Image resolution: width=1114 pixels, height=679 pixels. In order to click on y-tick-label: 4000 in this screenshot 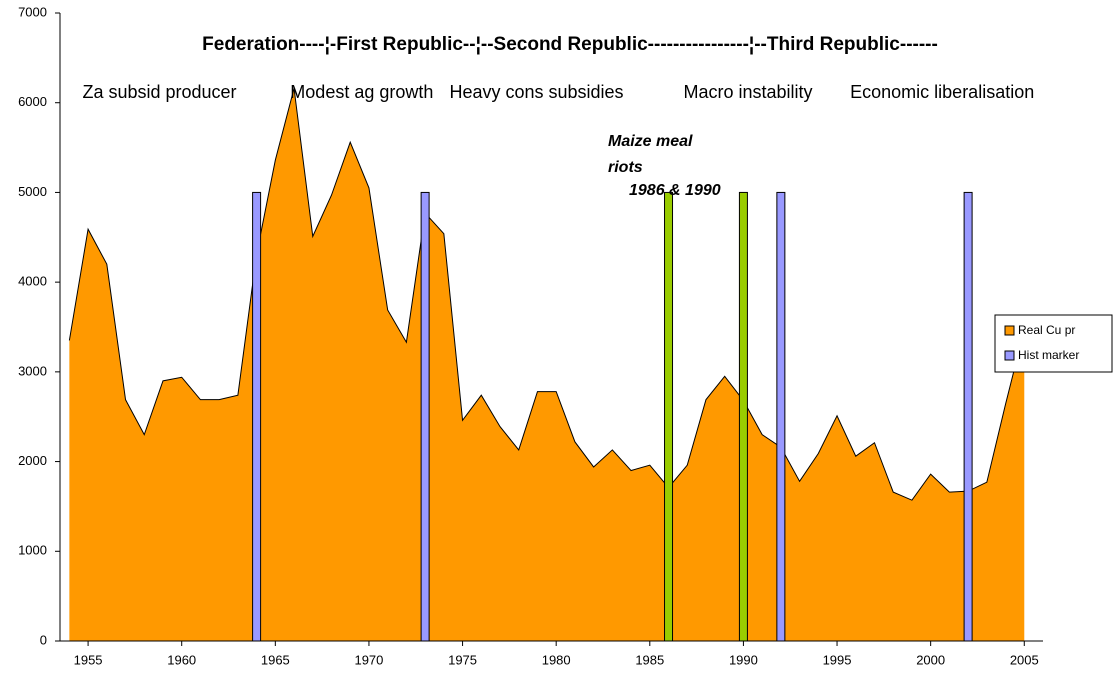, I will do `click(32, 281)`.